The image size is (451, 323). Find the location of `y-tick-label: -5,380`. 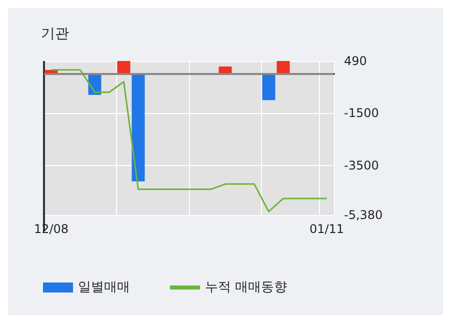

y-tick-label: -5,380 is located at coordinates (363, 215).